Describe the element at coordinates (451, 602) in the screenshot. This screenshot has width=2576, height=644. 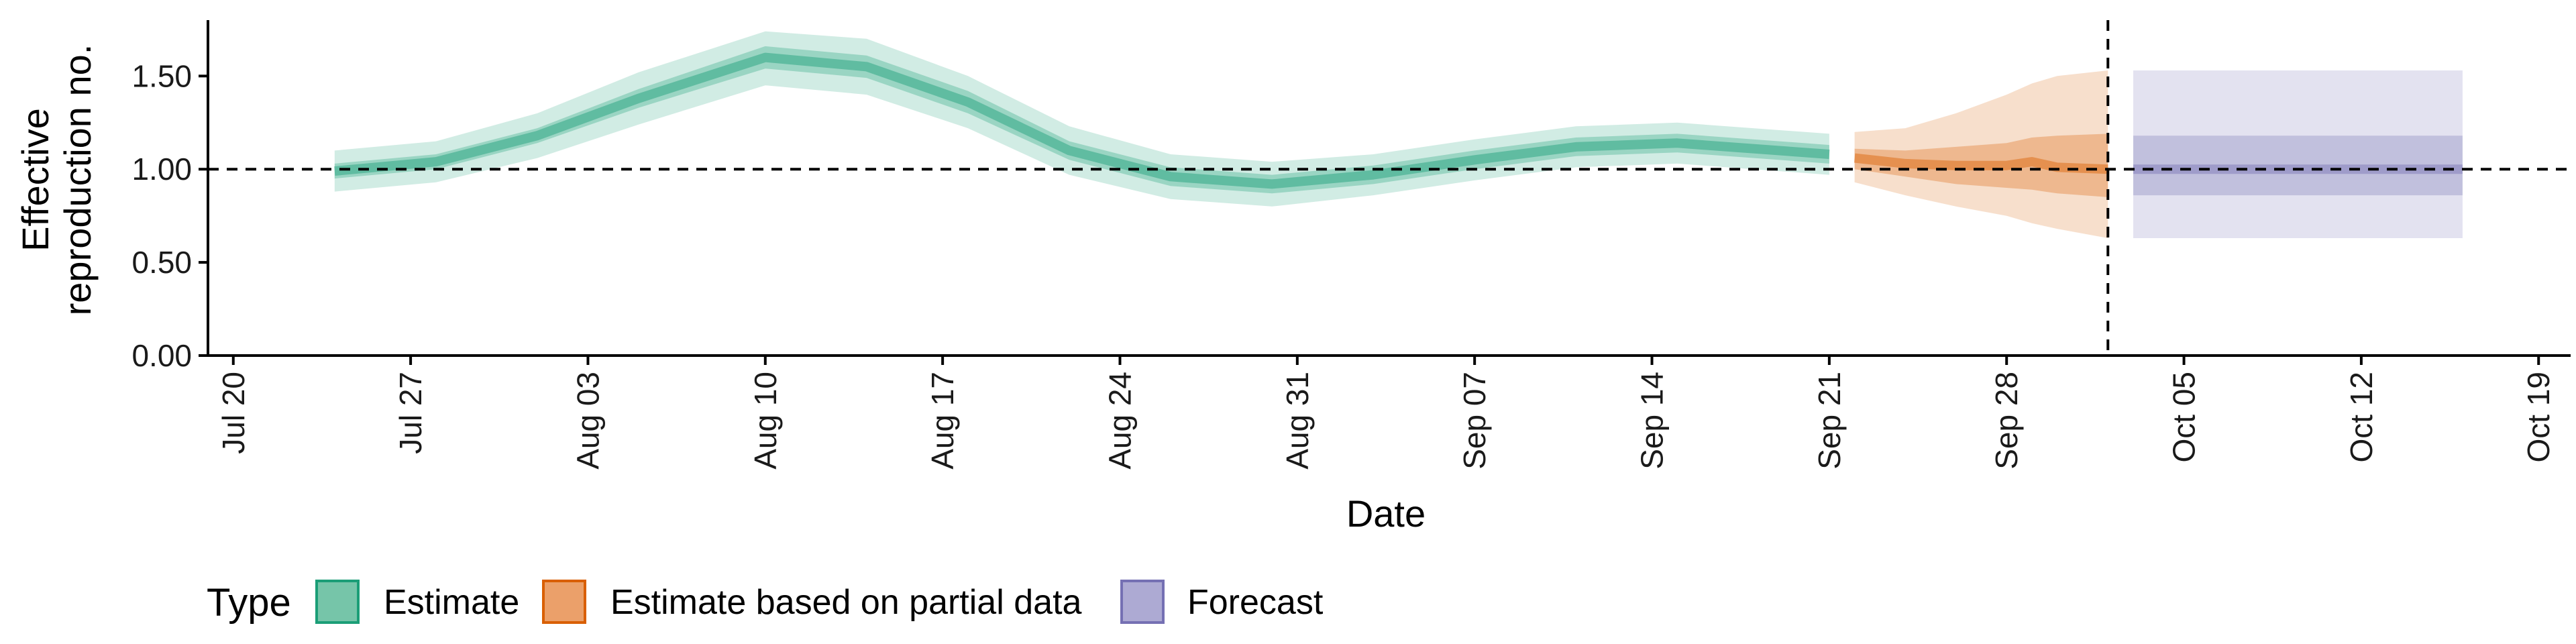
I see `legend-label-estimate: Estimate` at that location.